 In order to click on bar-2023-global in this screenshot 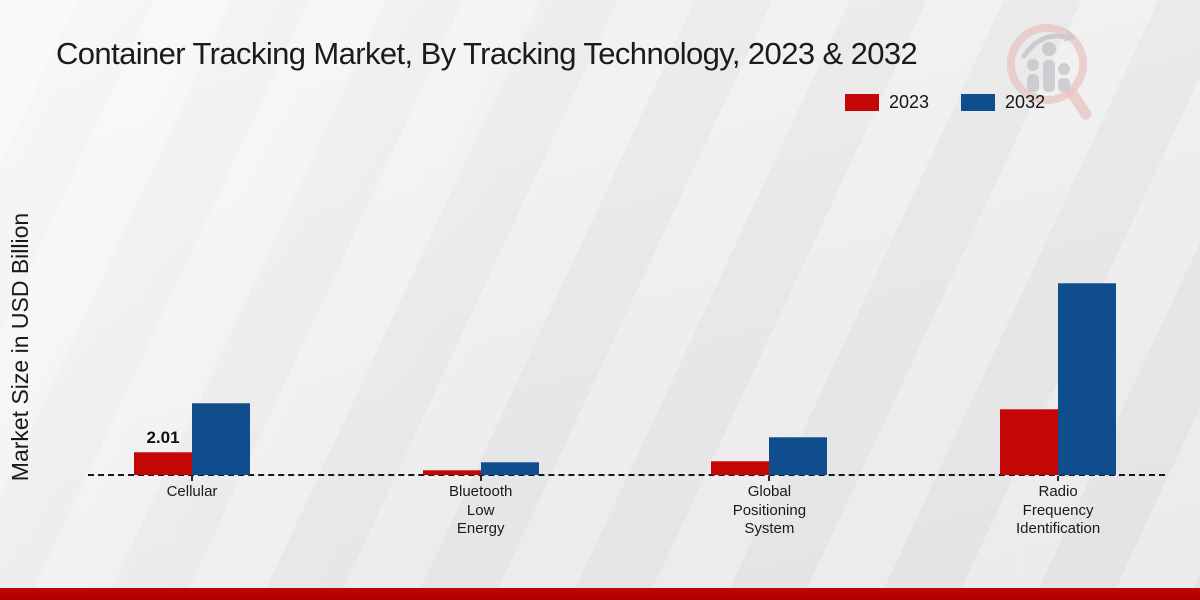, I will do `click(740, 468)`.